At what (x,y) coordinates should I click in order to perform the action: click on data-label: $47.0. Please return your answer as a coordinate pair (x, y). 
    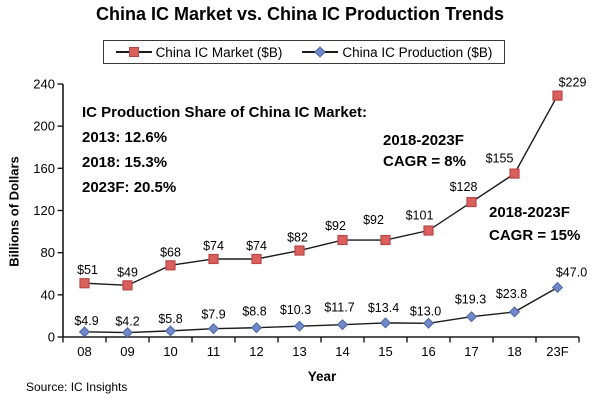
    Looking at the image, I should click on (571, 272).